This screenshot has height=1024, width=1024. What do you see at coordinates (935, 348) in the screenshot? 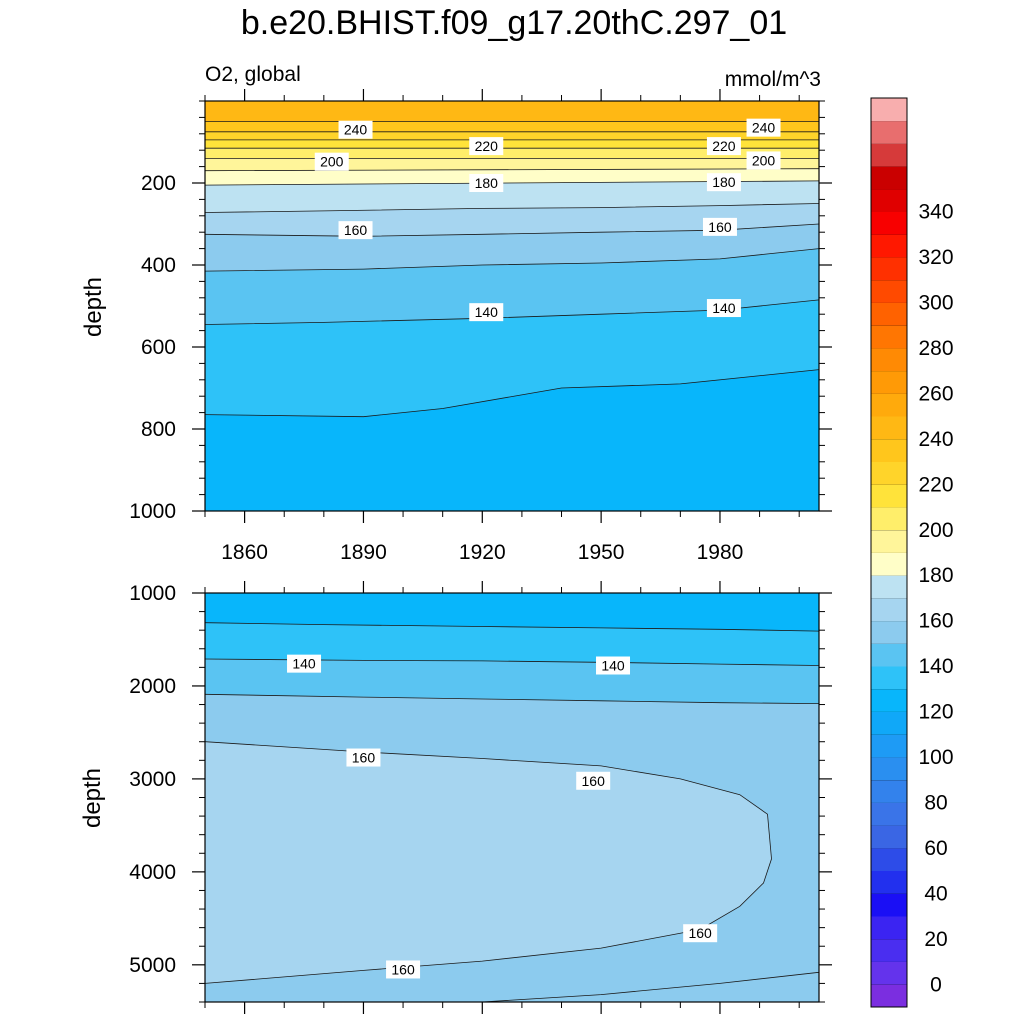
I see `colorbar-label: 280` at bounding box center [935, 348].